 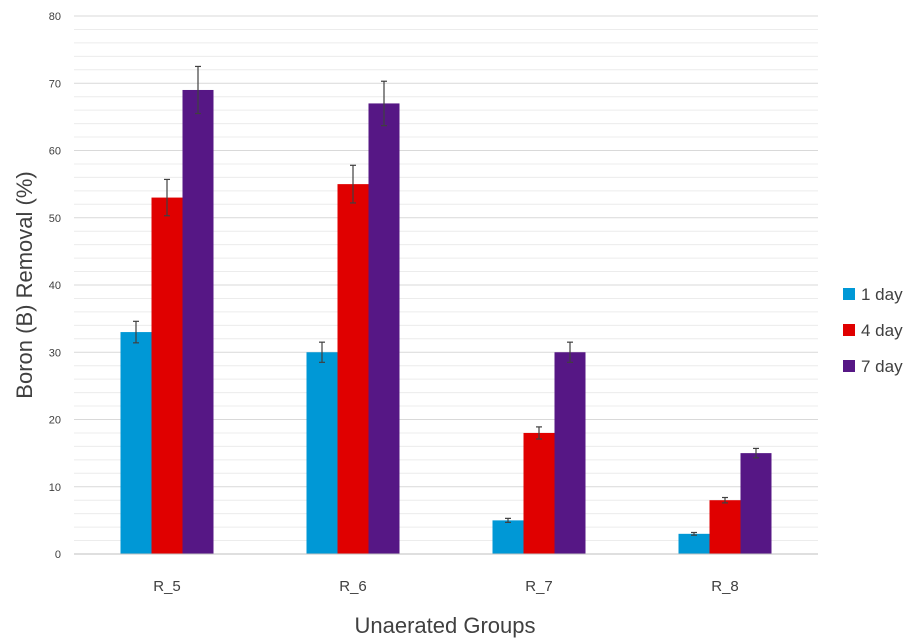 What do you see at coordinates (353, 586) in the screenshot?
I see `x-tick-label: R_6` at bounding box center [353, 586].